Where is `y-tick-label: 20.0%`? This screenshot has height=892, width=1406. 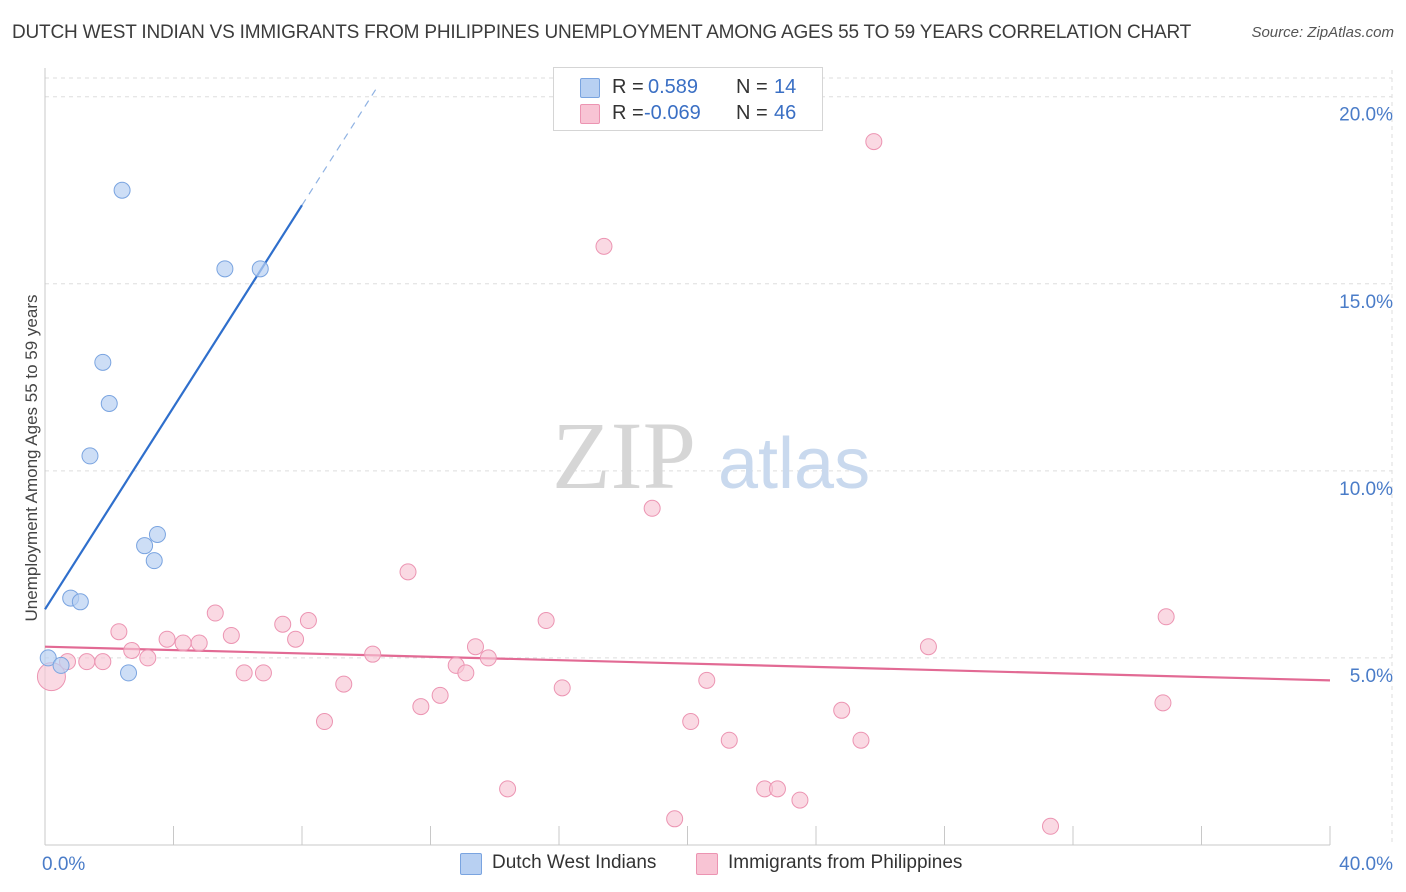
y-tick-label: 20.0% is located at coordinates (1366, 115).